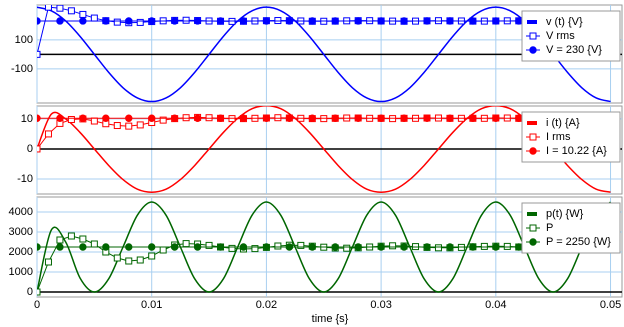  Describe the element at coordinates (576, 151) in the screenshot. I see `legend-label: I = 10.22 {A}` at that location.